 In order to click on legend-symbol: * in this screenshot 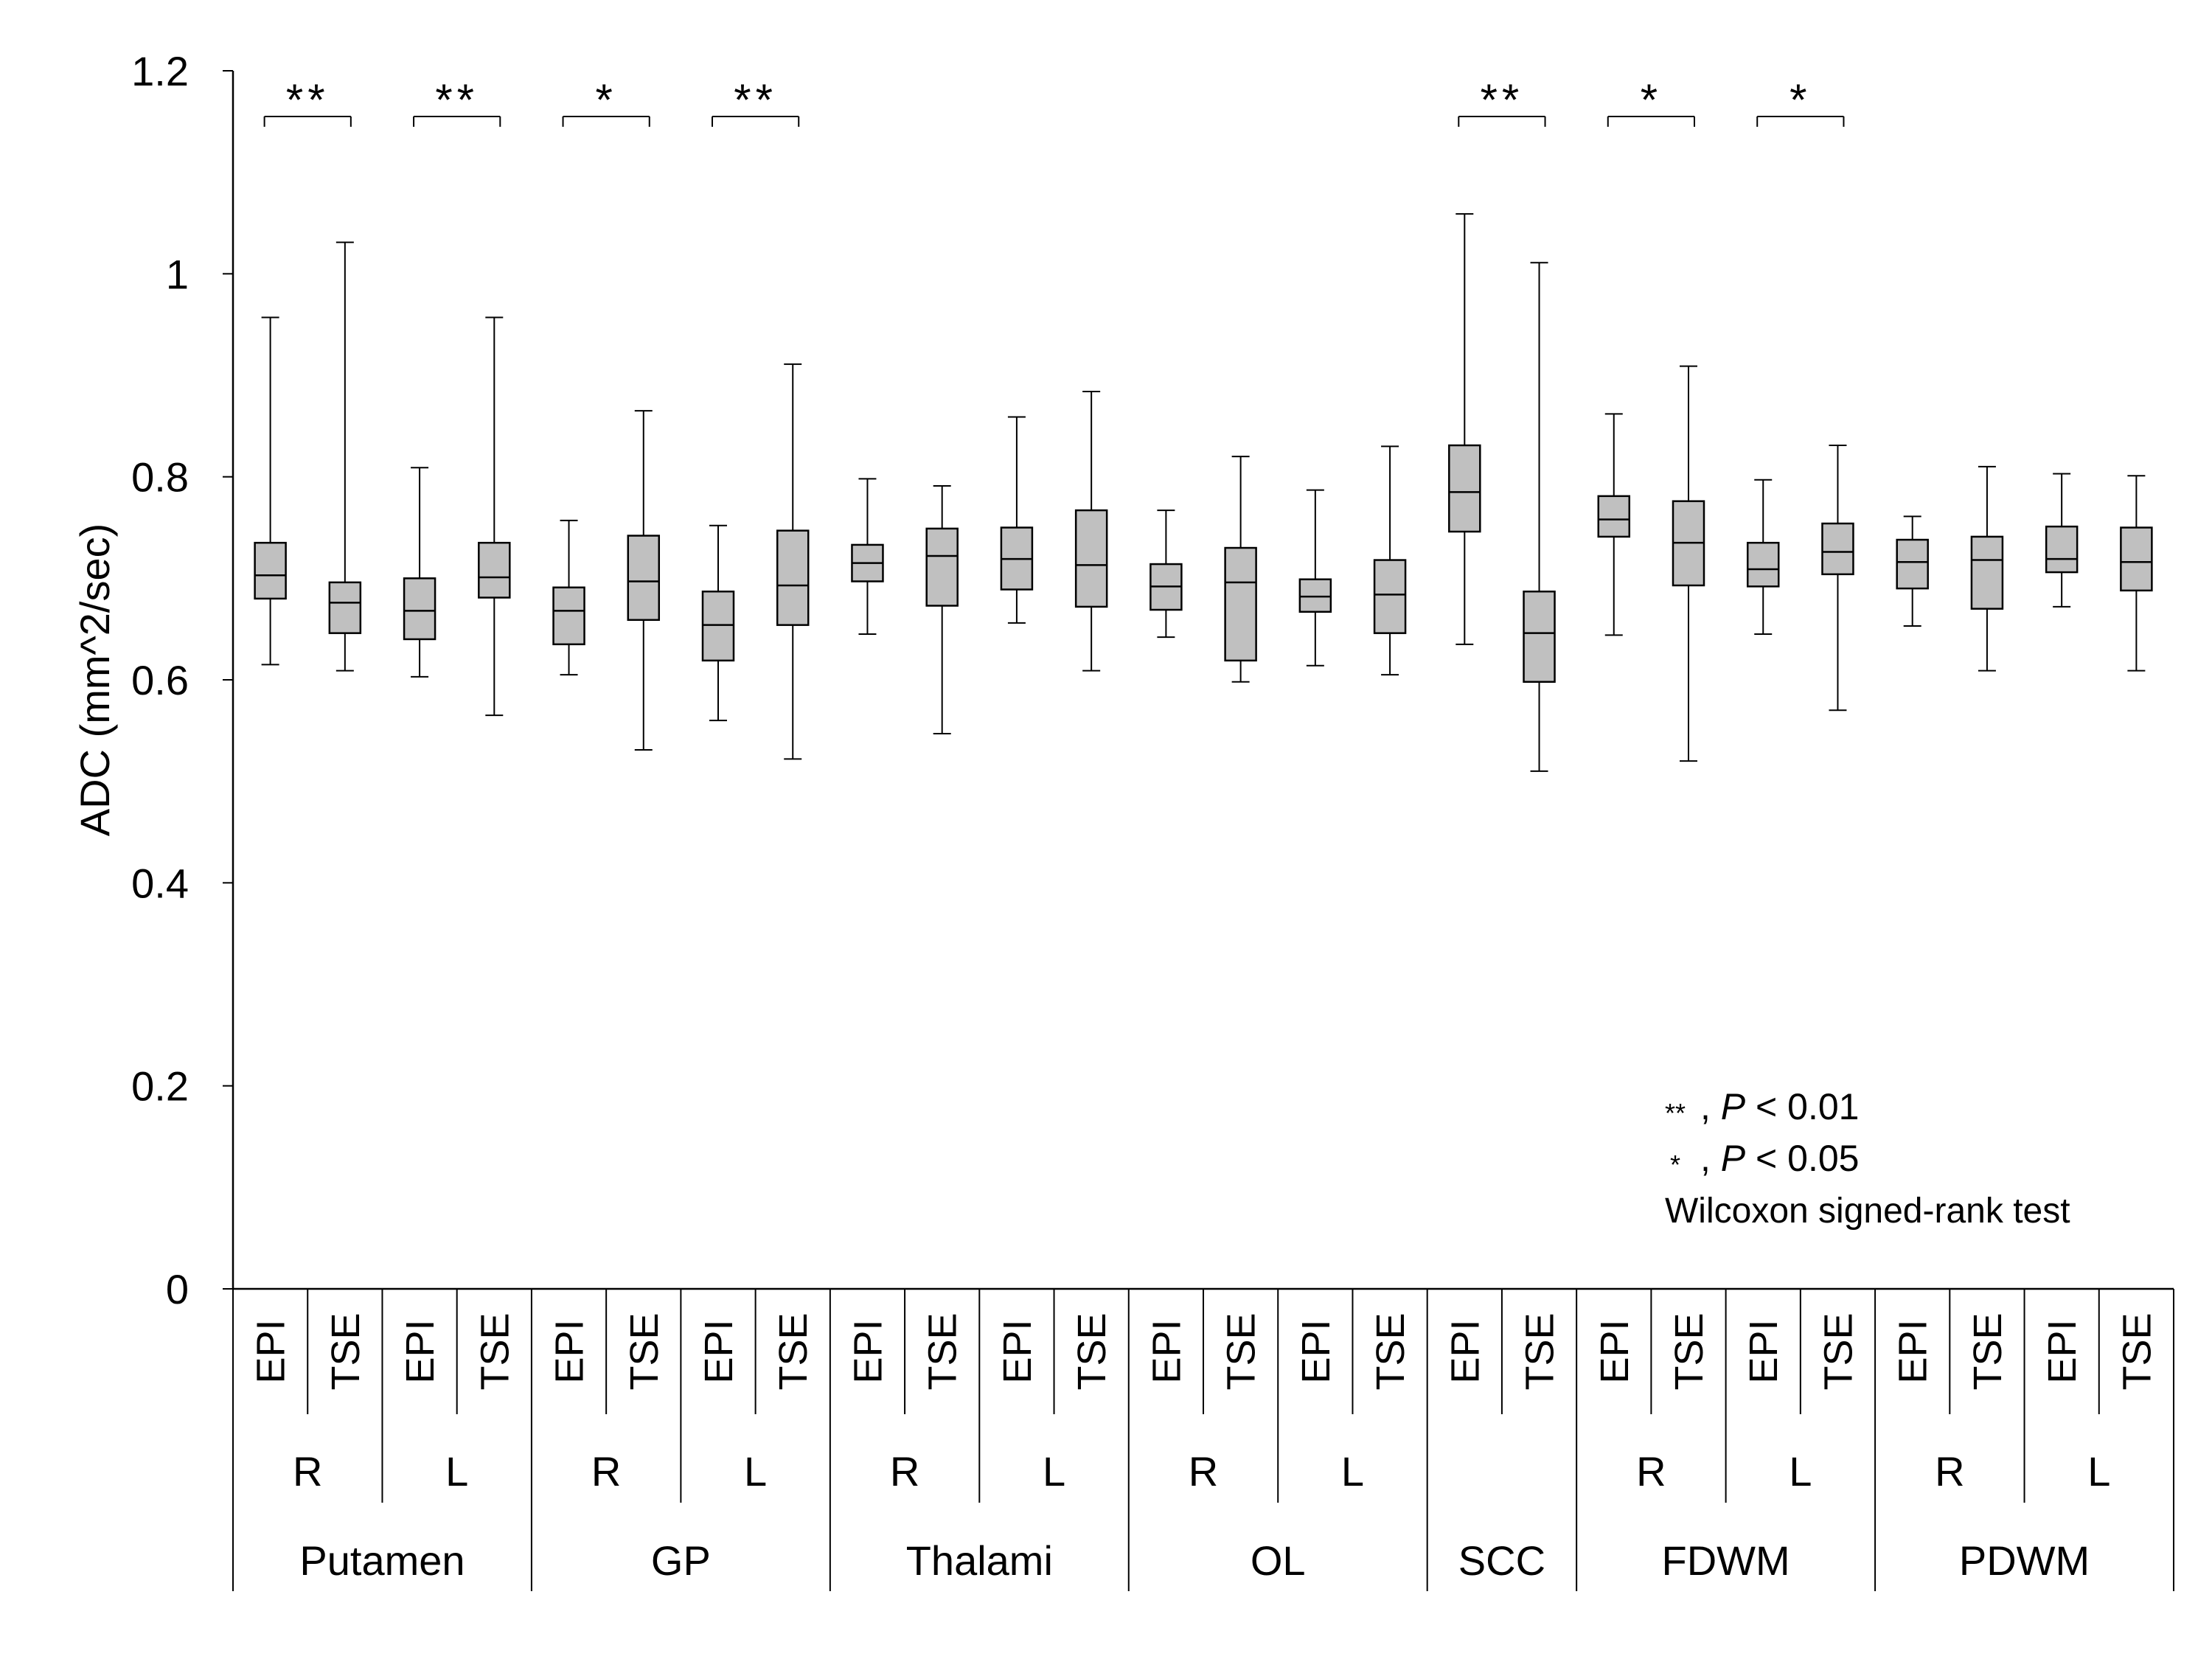, I will do `click(1675, 1165)`.